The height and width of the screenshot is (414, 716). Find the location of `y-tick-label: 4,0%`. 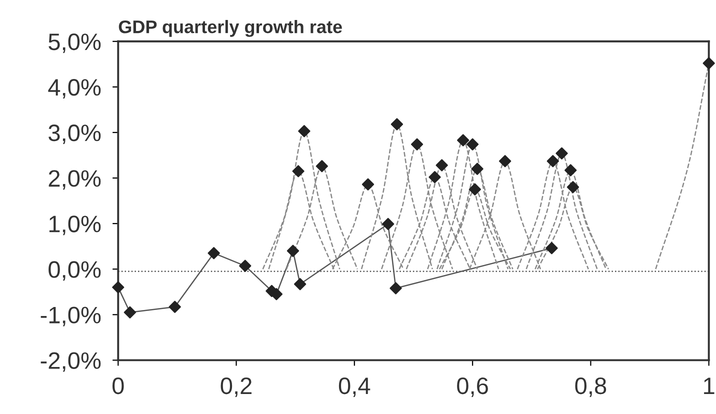

y-tick-label: 4,0% is located at coordinates (74, 89).